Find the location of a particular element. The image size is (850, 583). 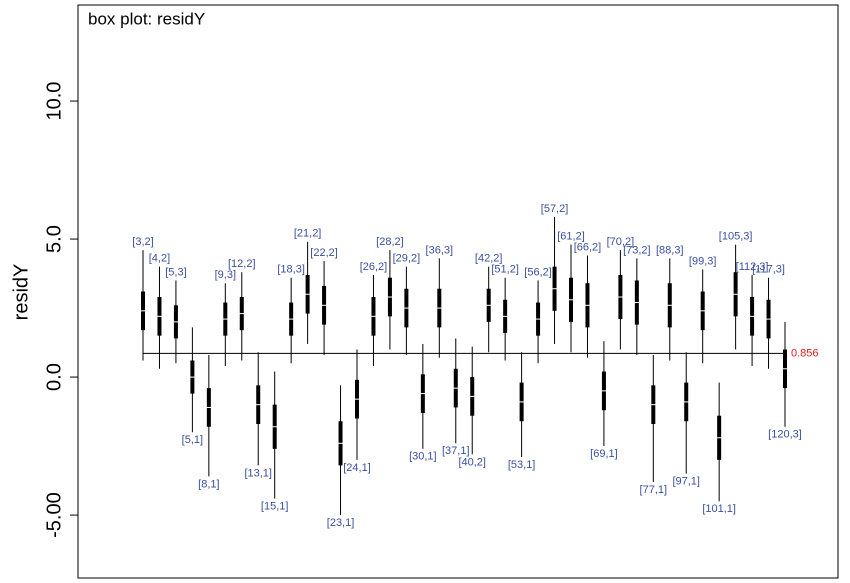

box-label: [23,1] is located at coordinates (341, 523).